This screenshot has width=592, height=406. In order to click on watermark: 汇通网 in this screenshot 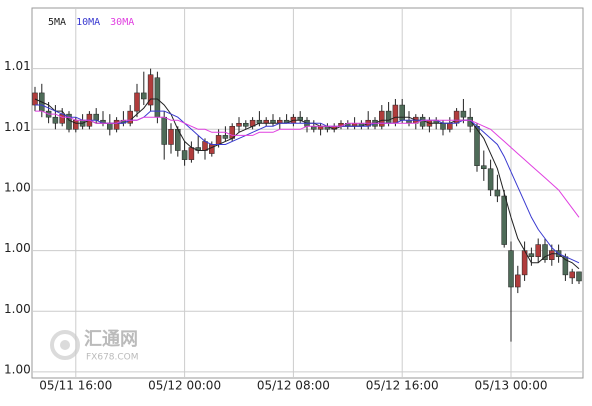, I will do `click(111, 339)`.